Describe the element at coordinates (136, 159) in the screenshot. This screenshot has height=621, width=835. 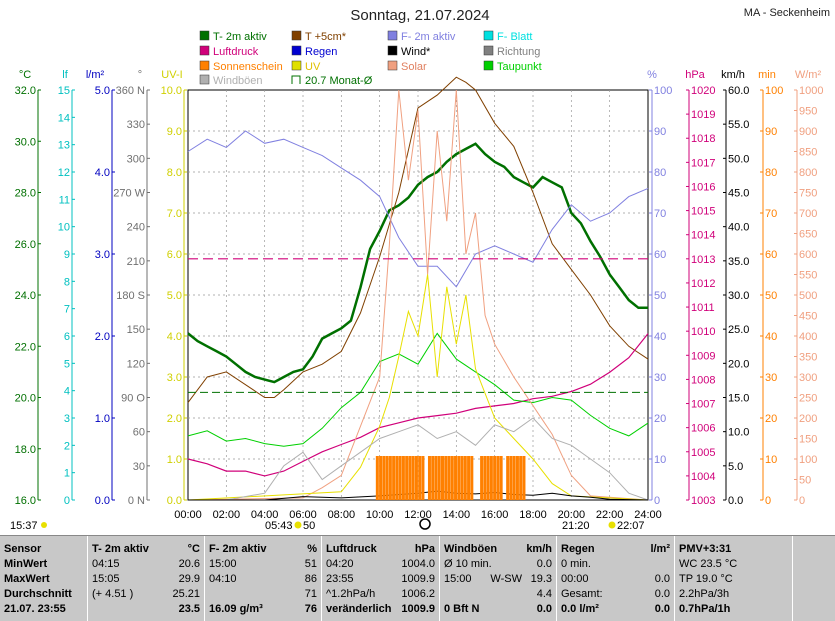
I see `dir-axis-tick-label: 300` at that location.